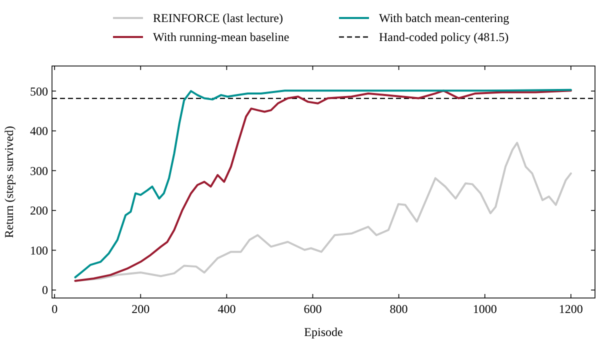 This screenshot has width=598, height=342. Describe the element at coordinates (39, 250) in the screenshot. I see `y-tick-label: 100` at that location.